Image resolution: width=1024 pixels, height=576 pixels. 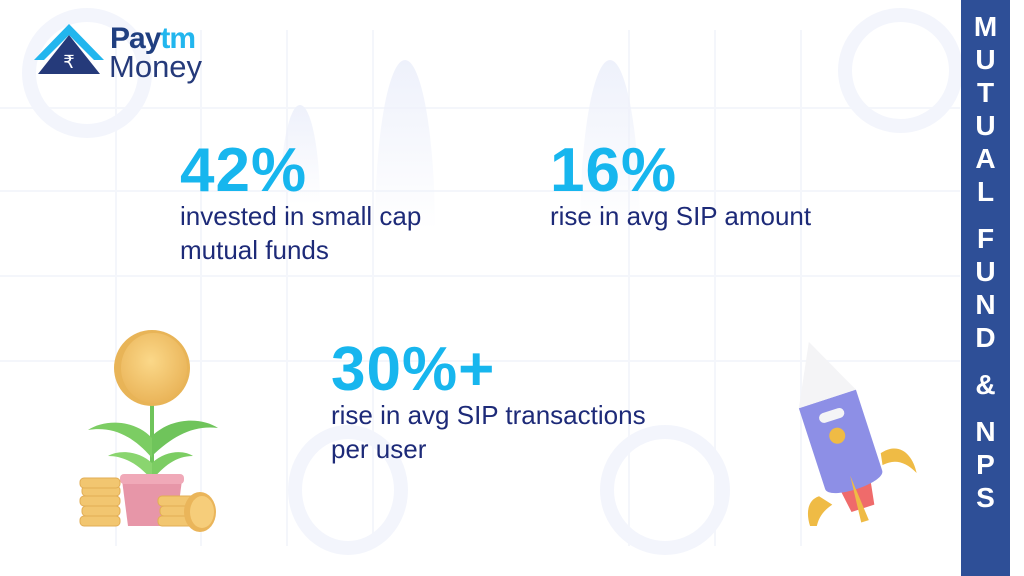 I want to click on banner-letter: A, so click(x=985, y=158).